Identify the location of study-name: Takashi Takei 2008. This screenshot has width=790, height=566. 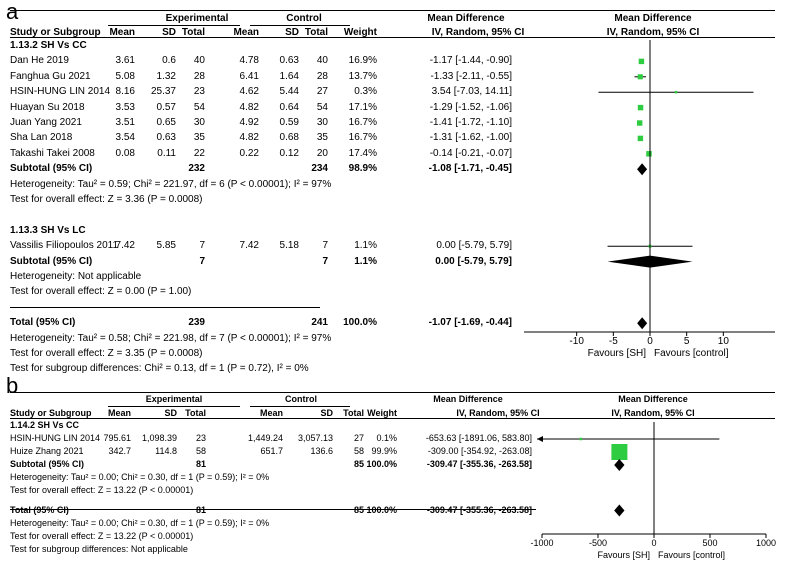
(52, 153).